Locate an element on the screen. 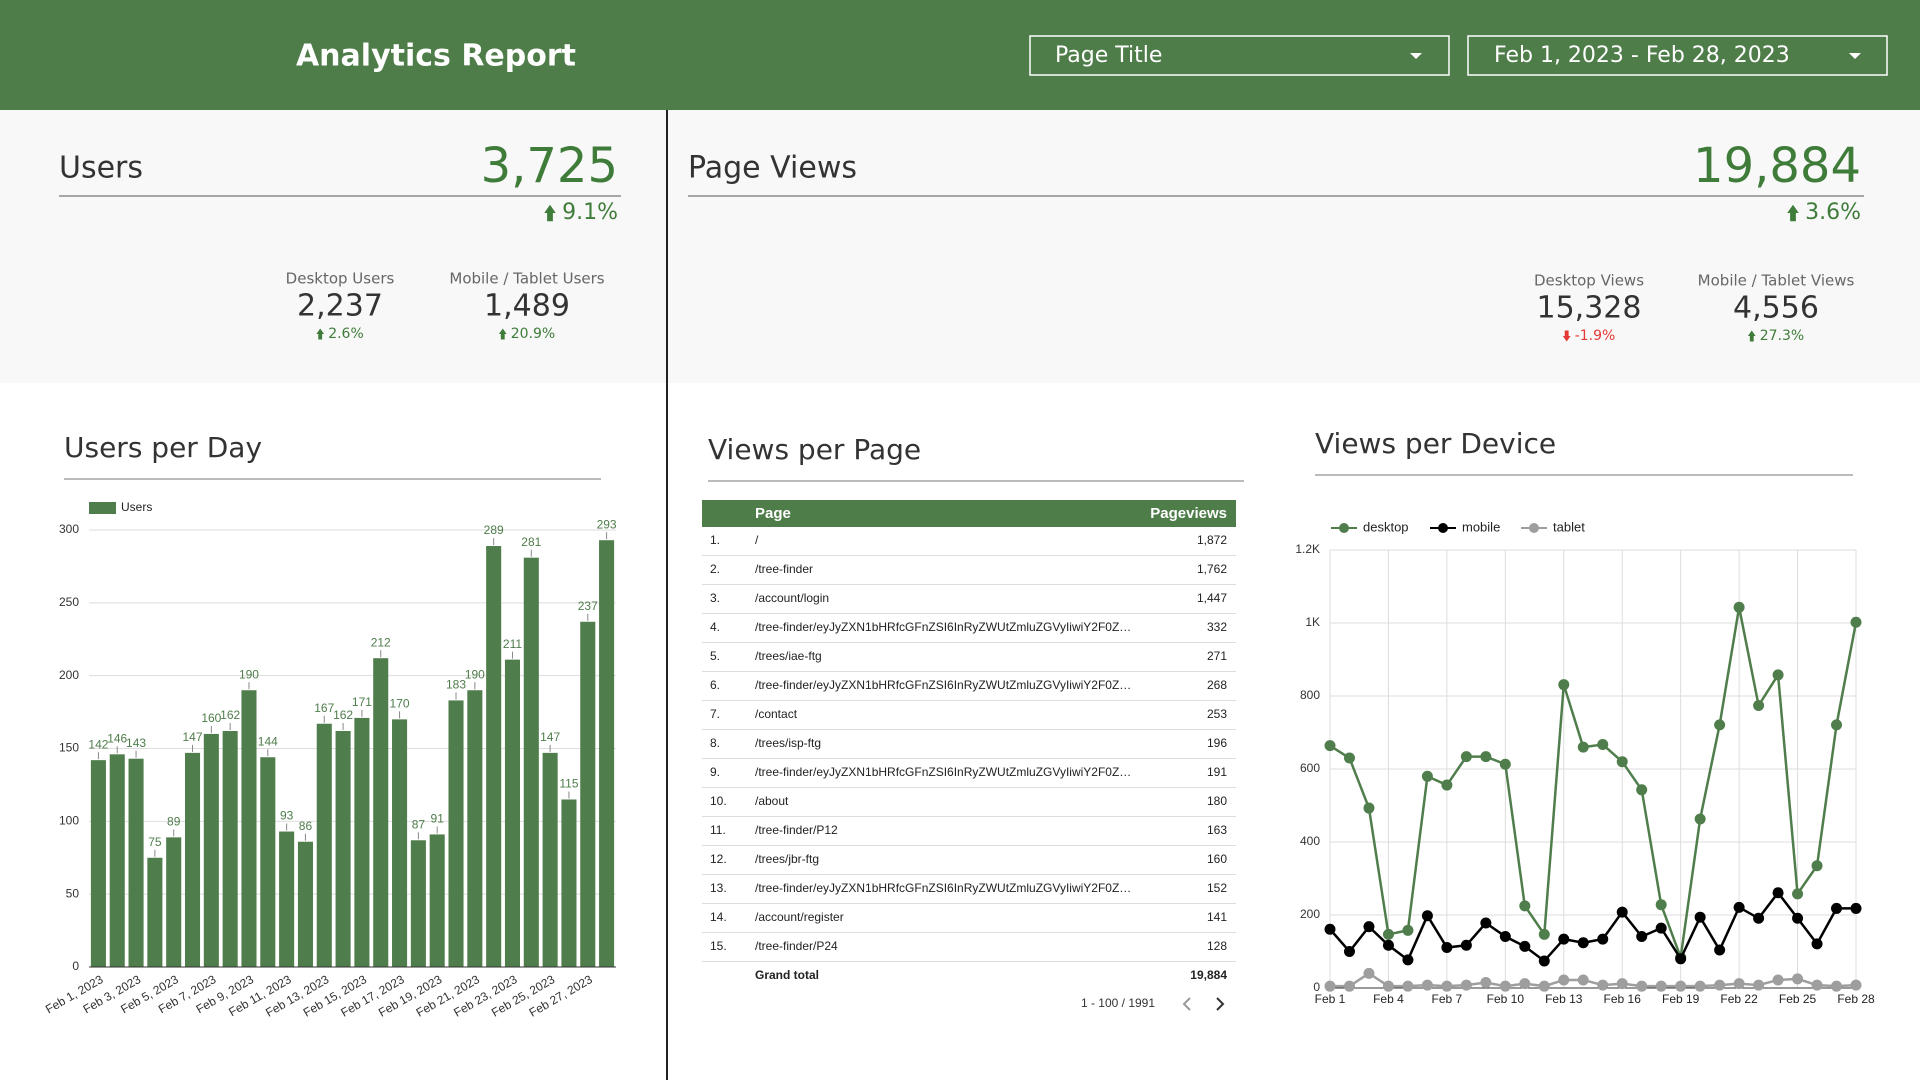 This screenshot has width=1920, height=1080. x-tick-label: Feb 7 is located at coordinates (1447, 999).